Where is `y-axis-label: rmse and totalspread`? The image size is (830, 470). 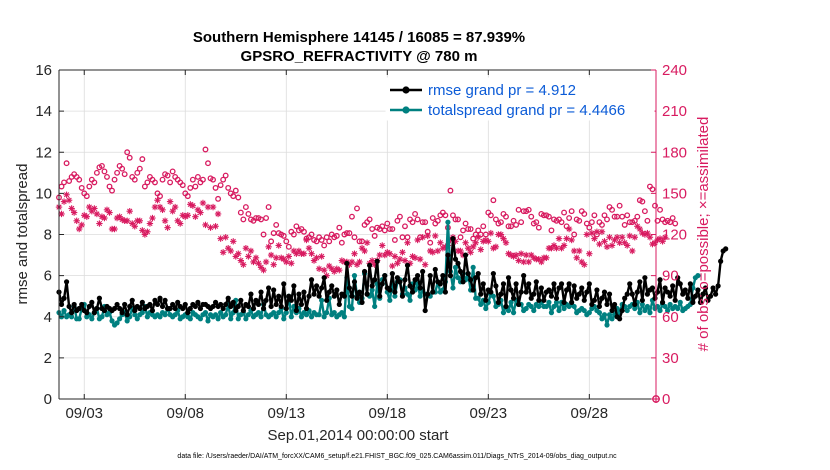
y-axis-label: rmse and totalspread is located at coordinates (22, 234).